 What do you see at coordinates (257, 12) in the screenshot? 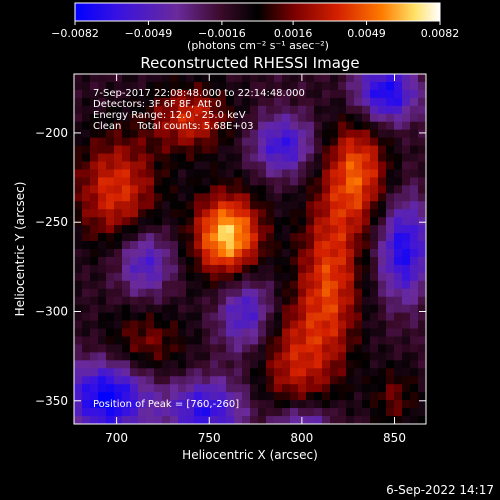
I see `colorbar-gradient` at bounding box center [257, 12].